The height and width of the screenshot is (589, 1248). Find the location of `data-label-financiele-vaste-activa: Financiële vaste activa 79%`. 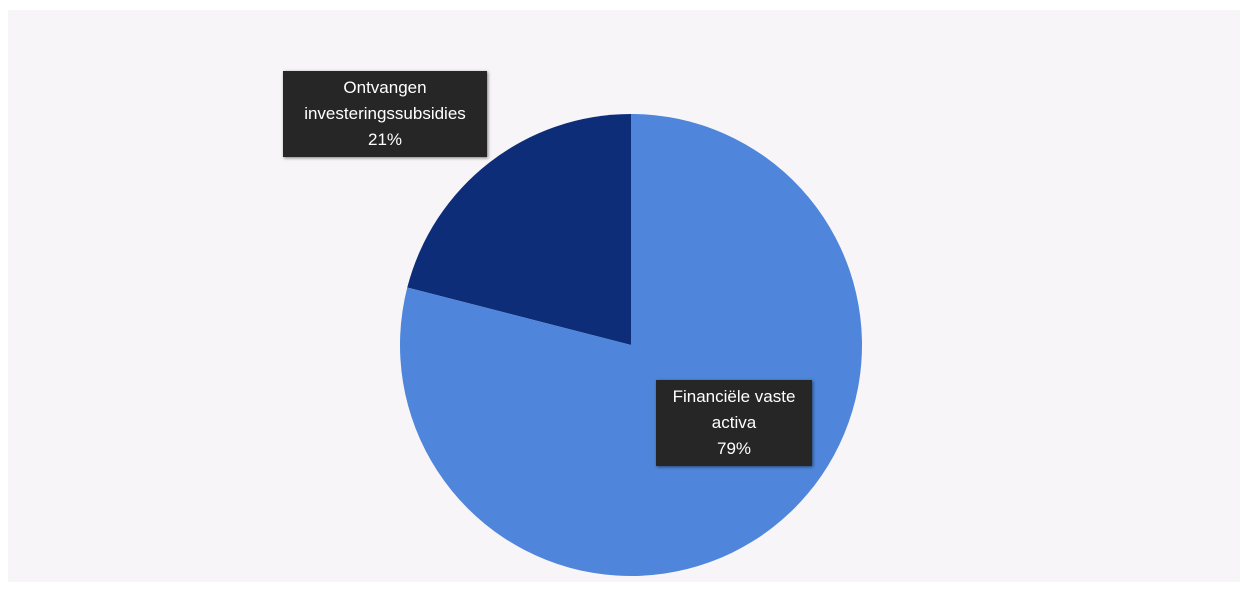

data-label-financiele-vaste-activa: Financiële vaste activa 79% is located at coordinates (734, 423).